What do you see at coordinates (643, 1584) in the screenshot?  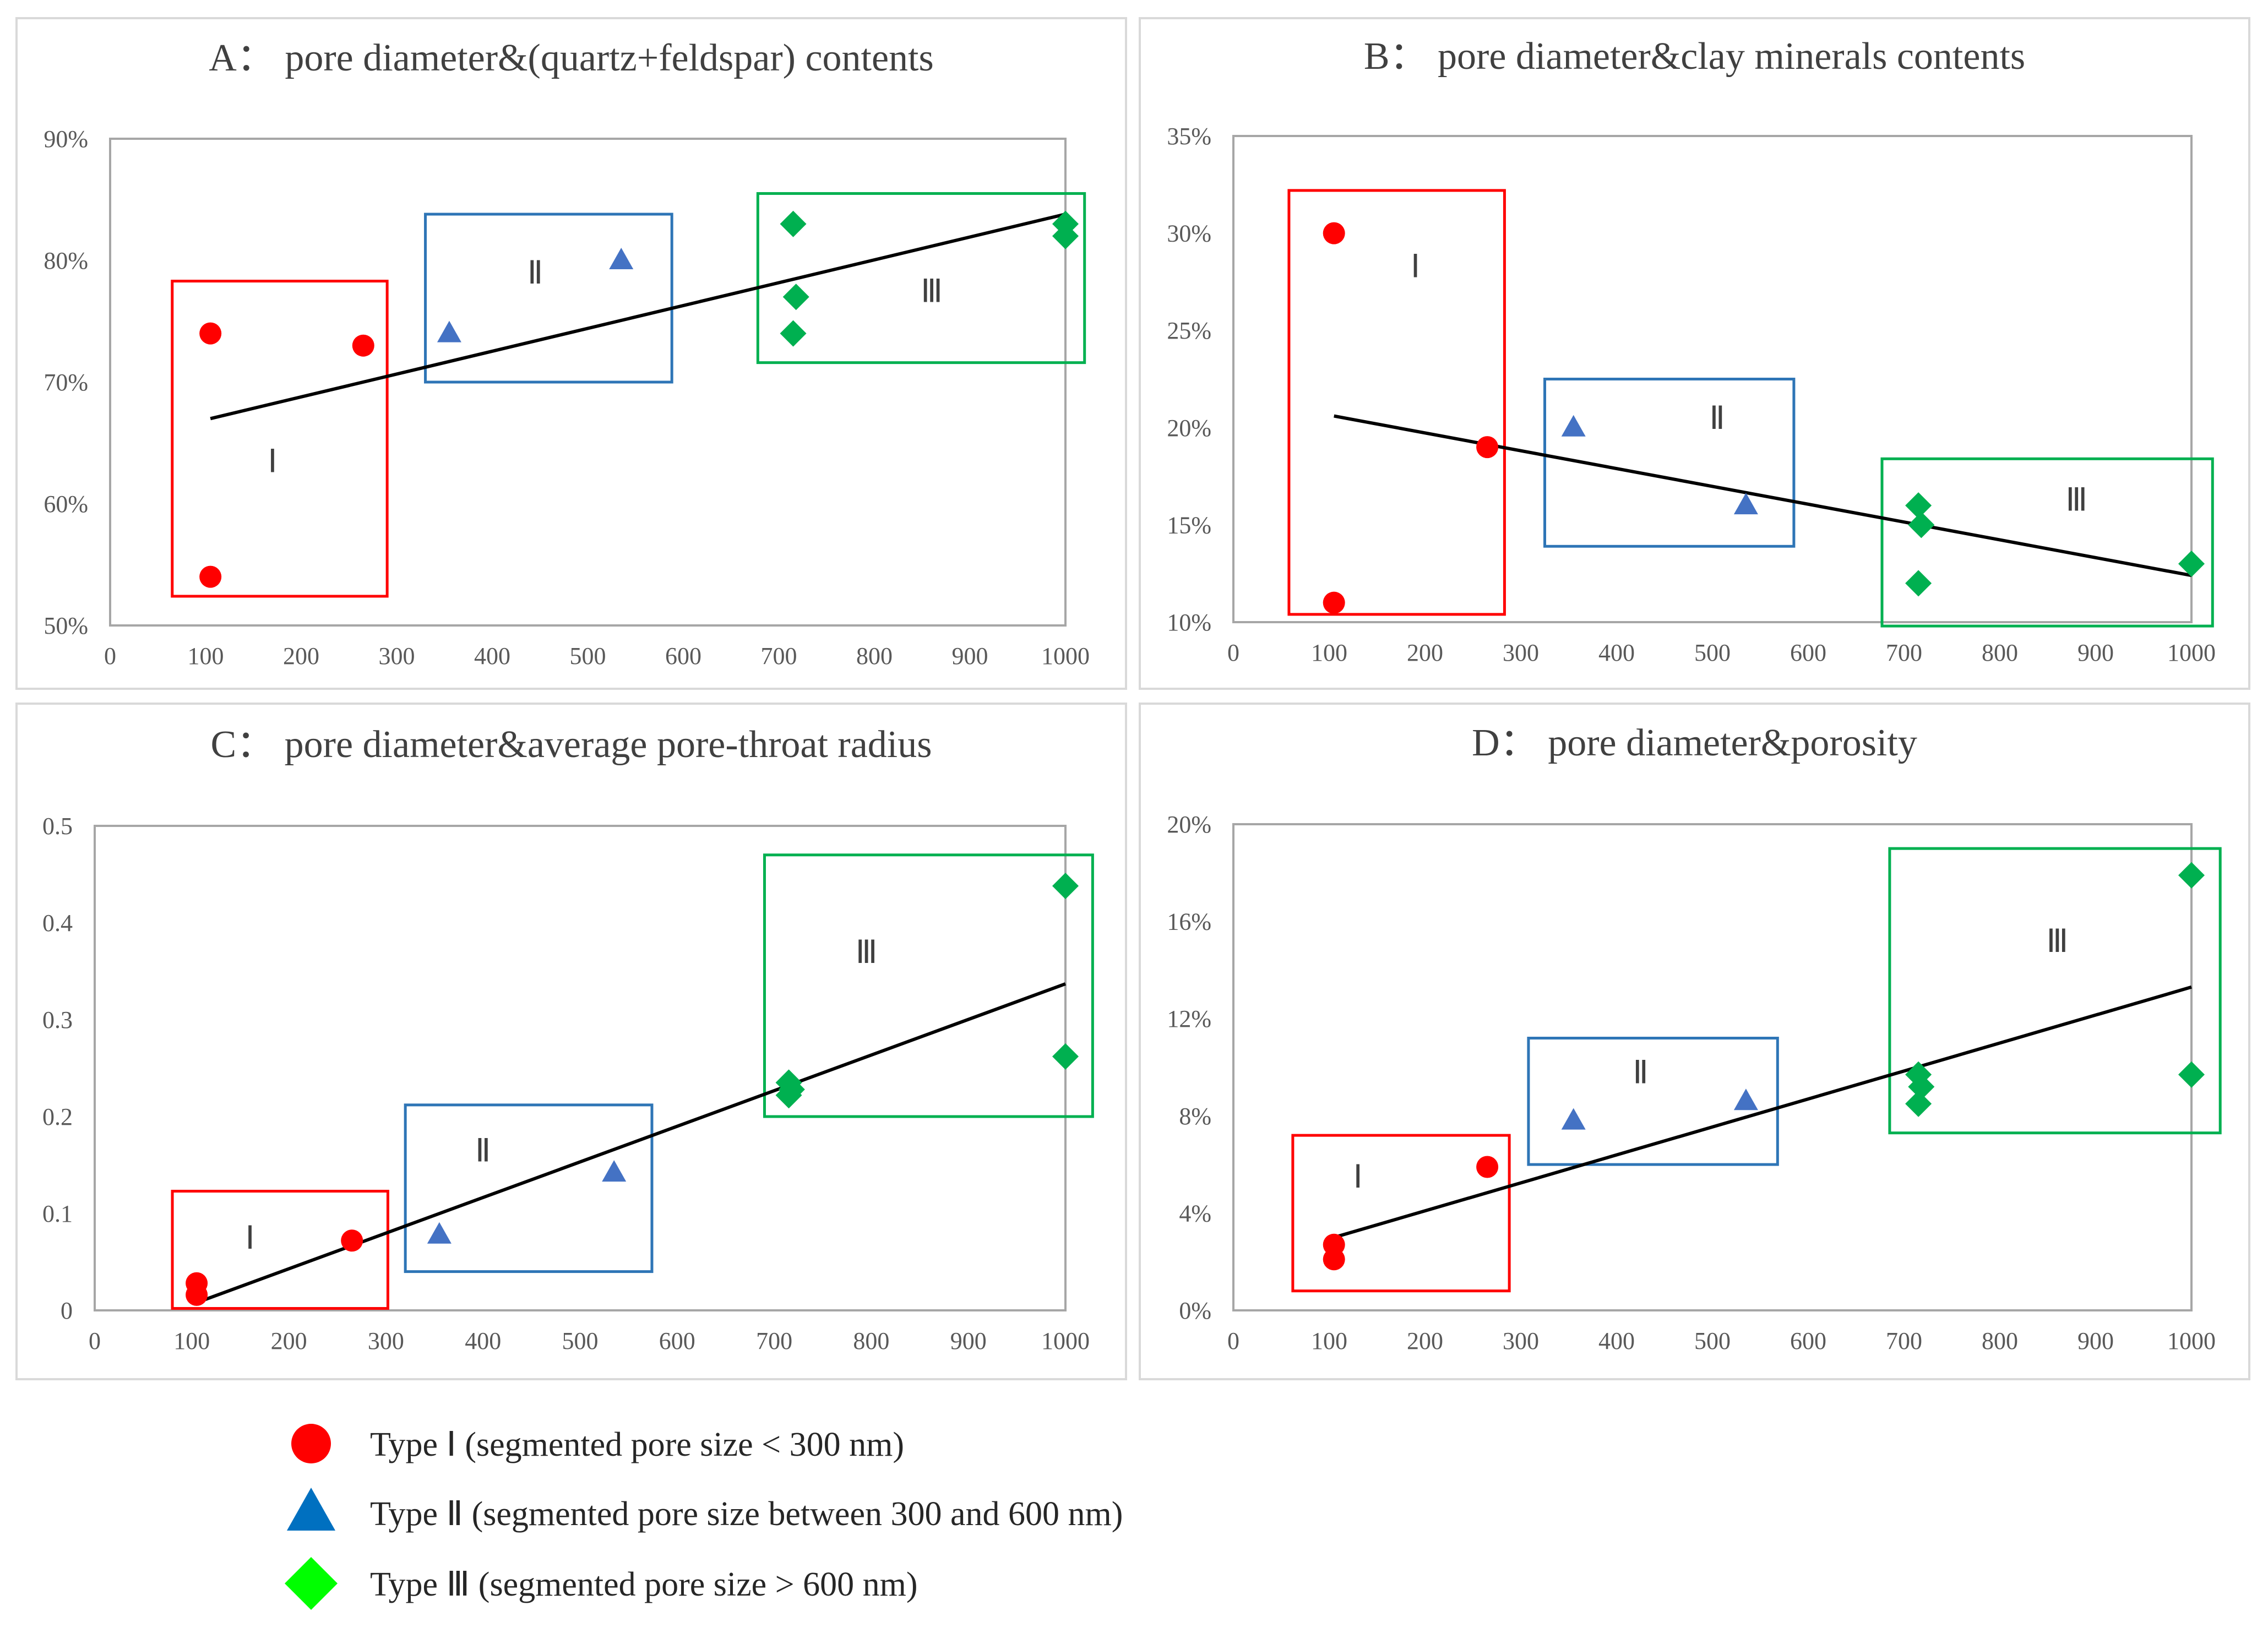 I see `legend-label: Type Ⅲ (segmented pore size > 600 nm)` at bounding box center [643, 1584].